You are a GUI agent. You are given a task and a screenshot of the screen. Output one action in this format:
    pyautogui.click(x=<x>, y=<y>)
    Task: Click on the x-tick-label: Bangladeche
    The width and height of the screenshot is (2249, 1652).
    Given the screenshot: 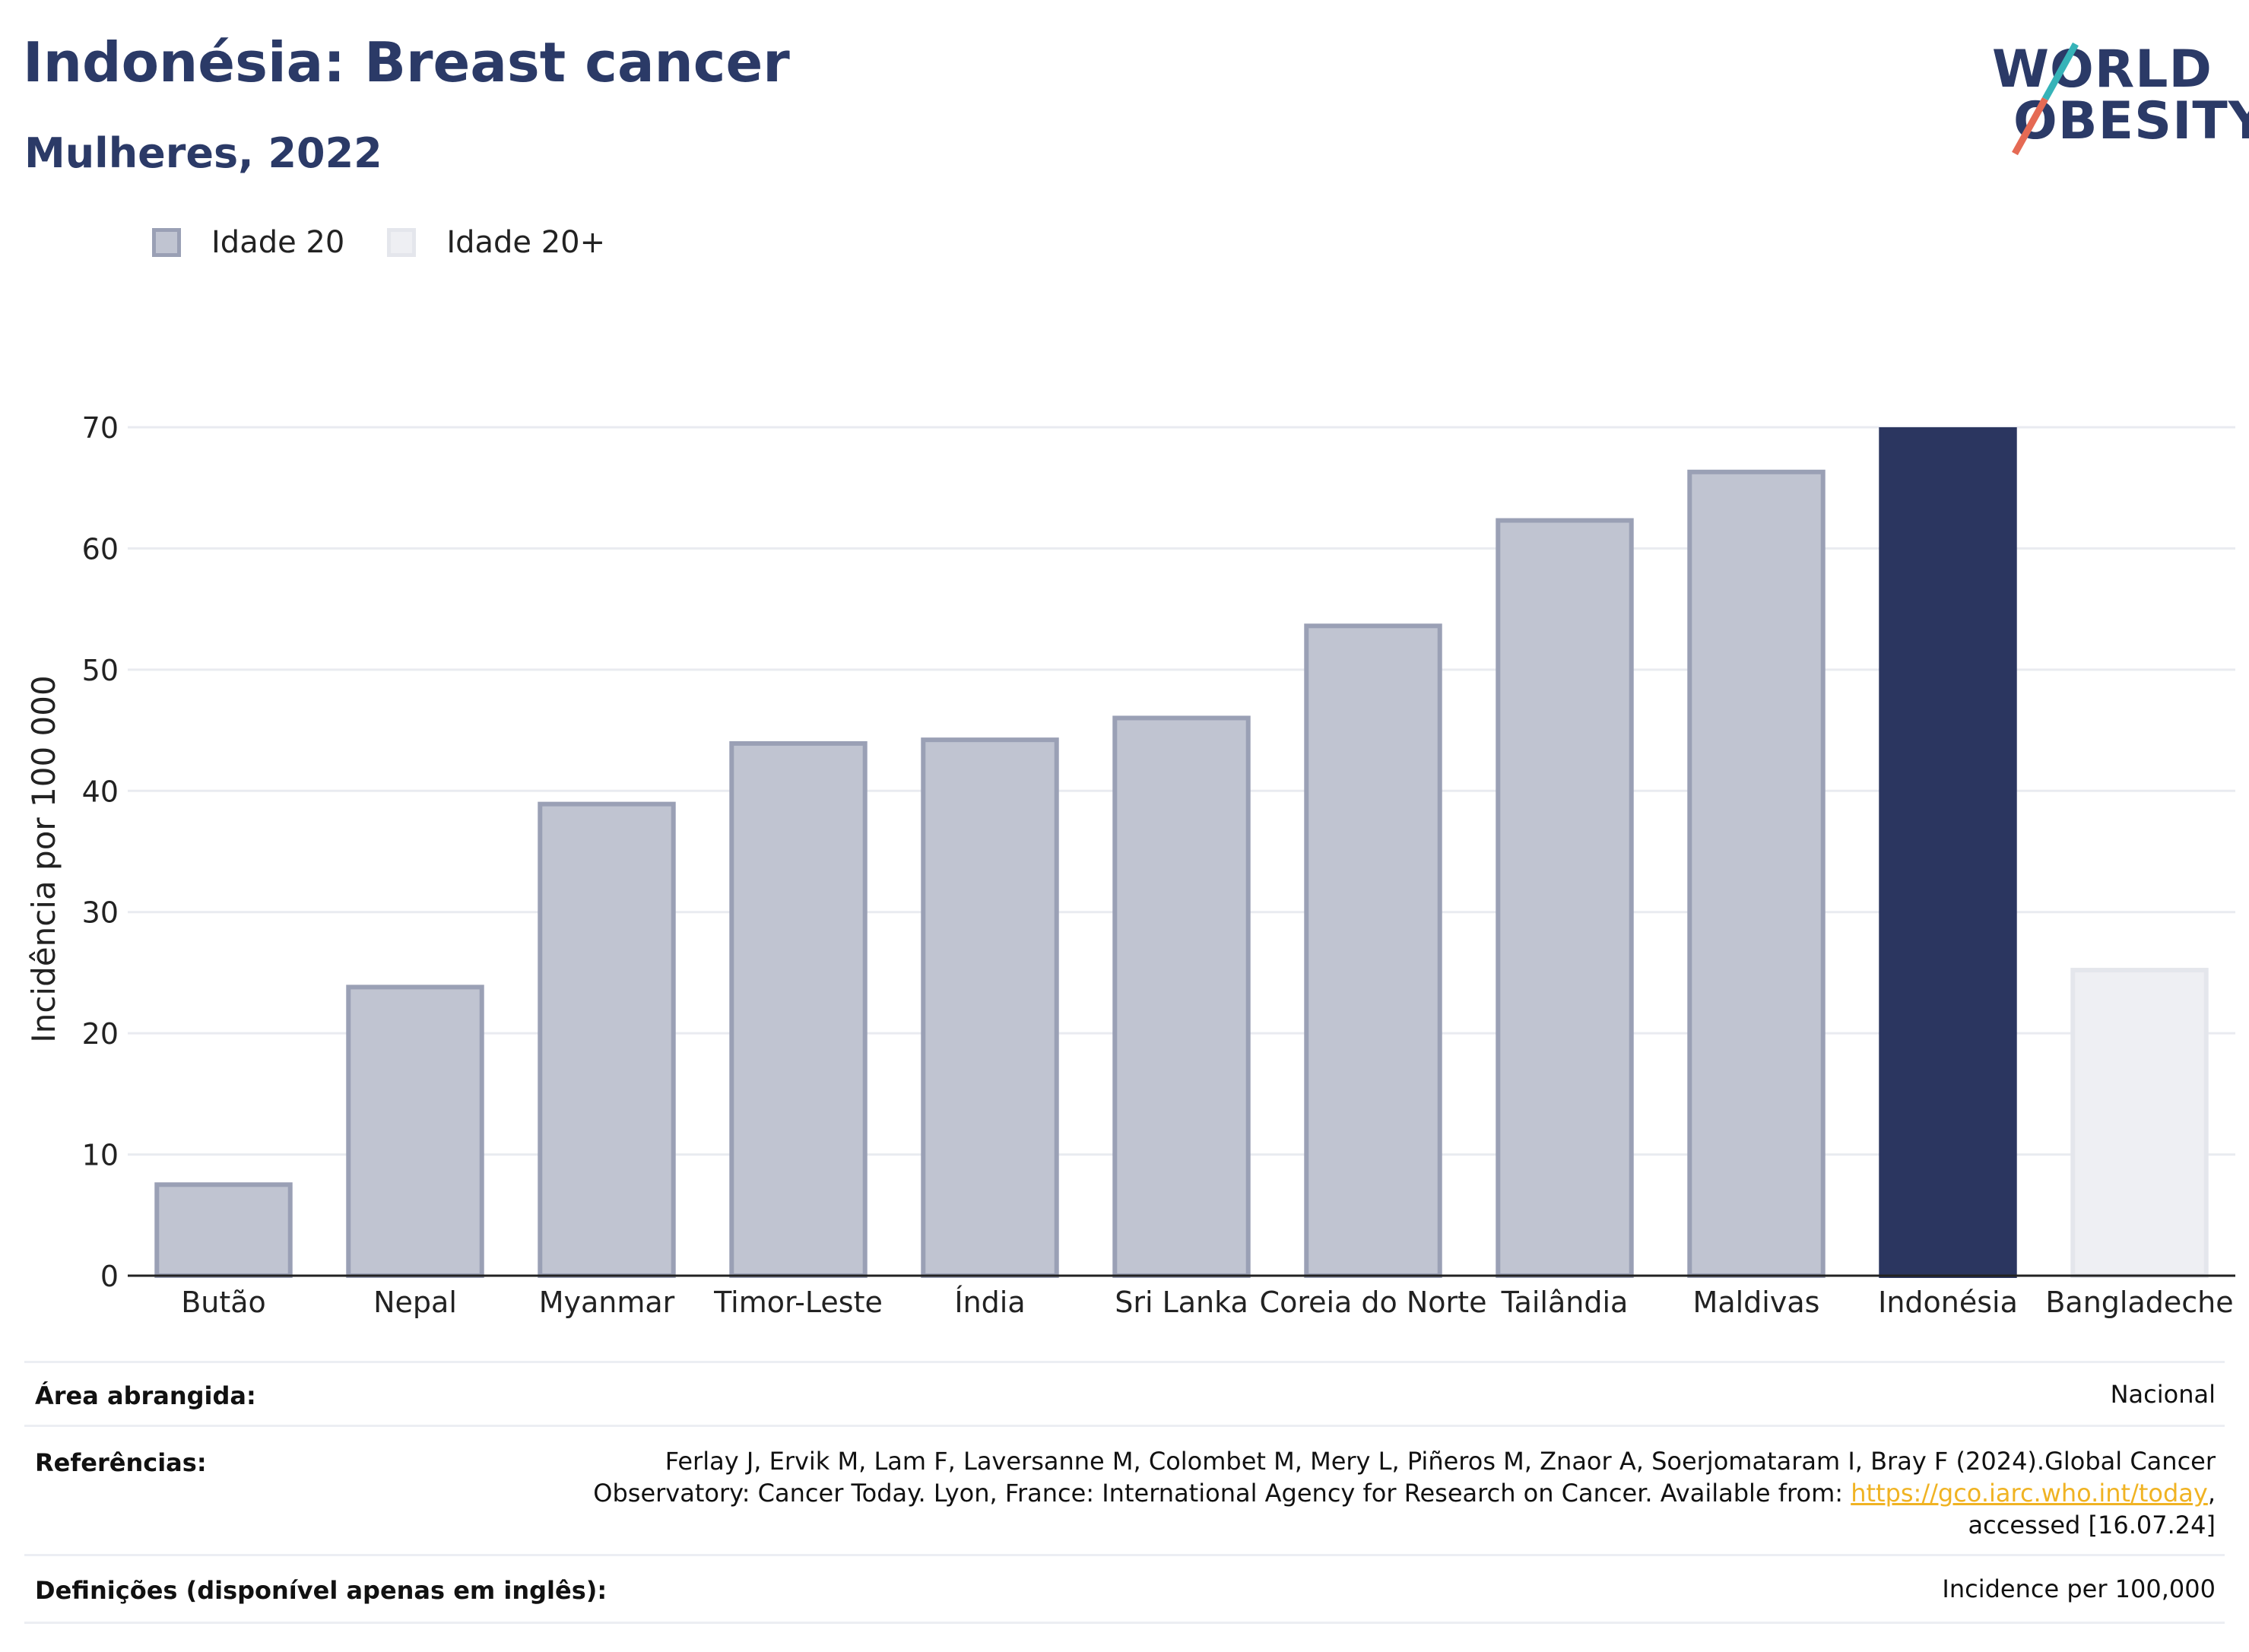 What is the action you would take?
    pyautogui.click(x=2139, y=1302)
    